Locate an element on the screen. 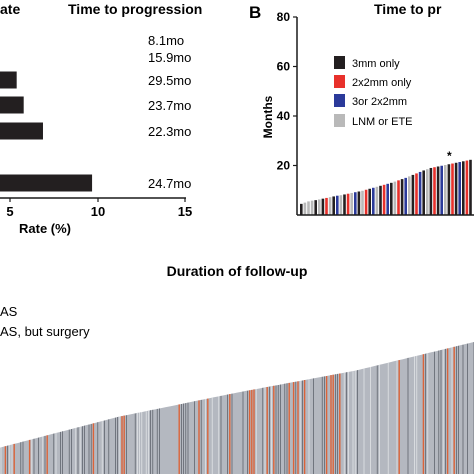  panel-a-time-header: Time to progression is located at coordinates (135, 9).